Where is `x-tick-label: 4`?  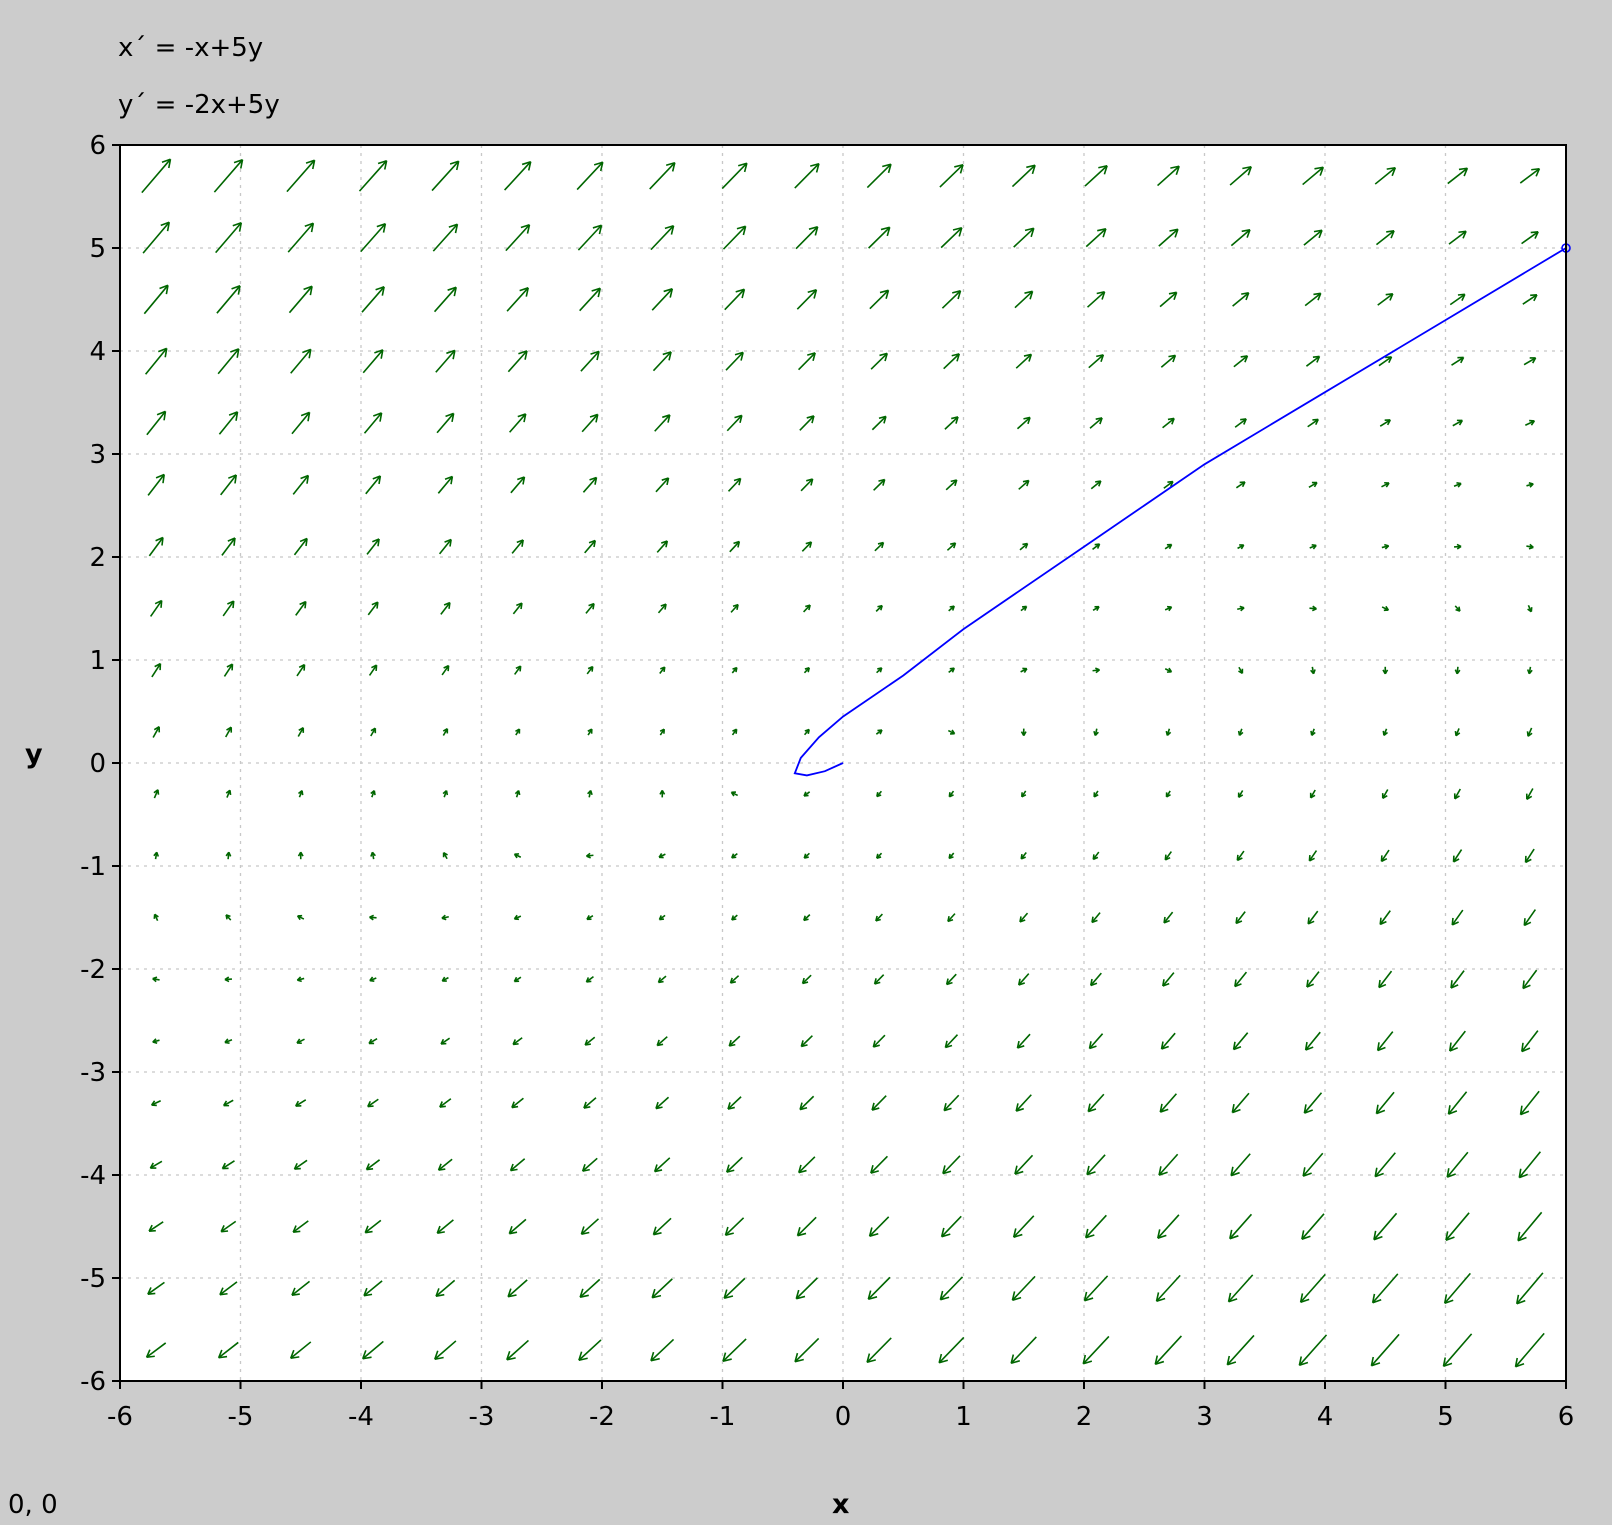 x-tick-label: 4 is located at coordinates (1325, 1417).